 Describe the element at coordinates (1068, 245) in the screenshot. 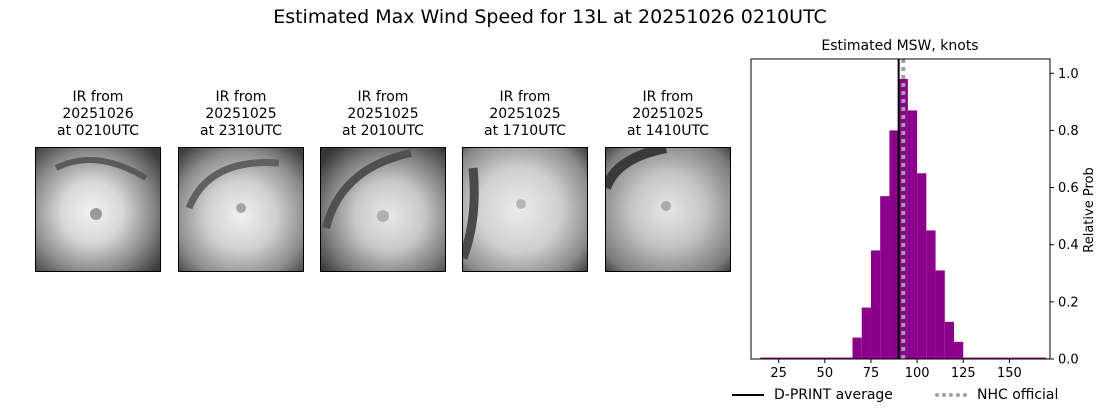

I see `y-tick-label: 0.4` at that location.